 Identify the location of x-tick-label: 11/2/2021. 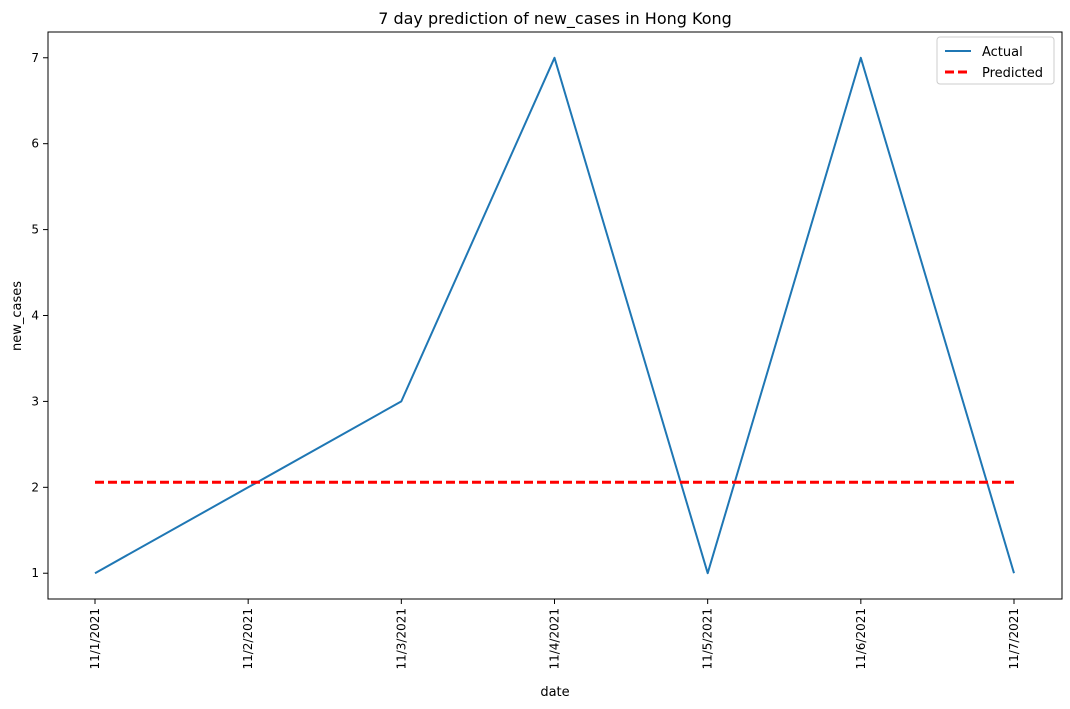
(248, 639).